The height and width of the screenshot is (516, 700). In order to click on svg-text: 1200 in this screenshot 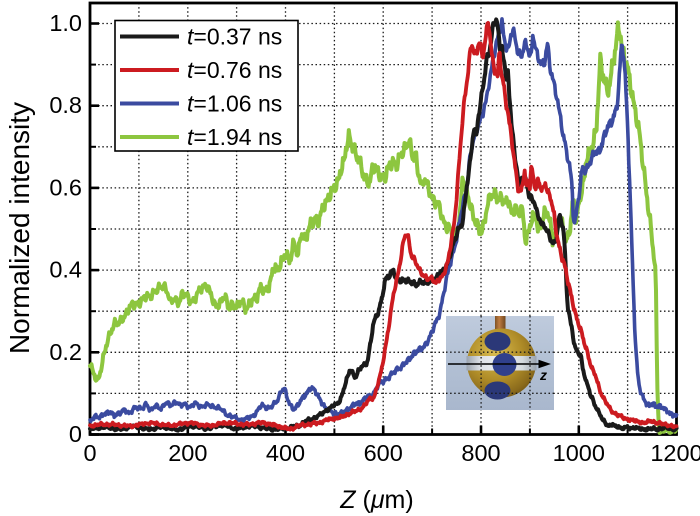, I will do `click(675, 453)`.